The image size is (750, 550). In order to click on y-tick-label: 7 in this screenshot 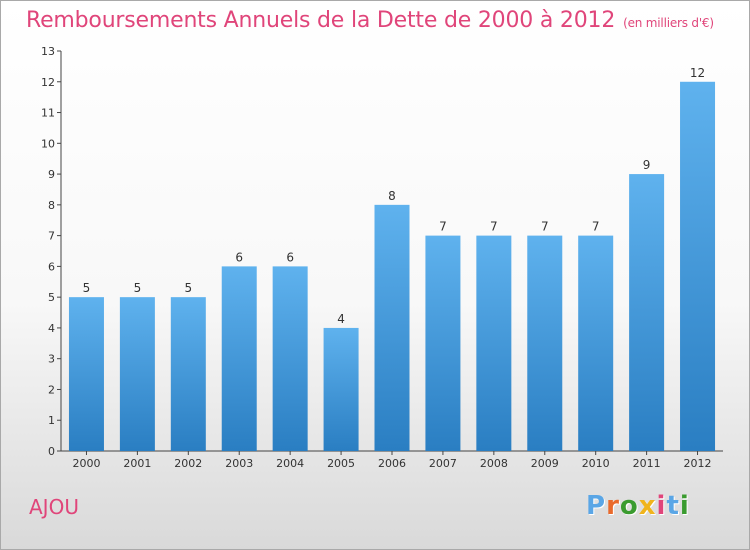, I will do `click(51, 236)`.